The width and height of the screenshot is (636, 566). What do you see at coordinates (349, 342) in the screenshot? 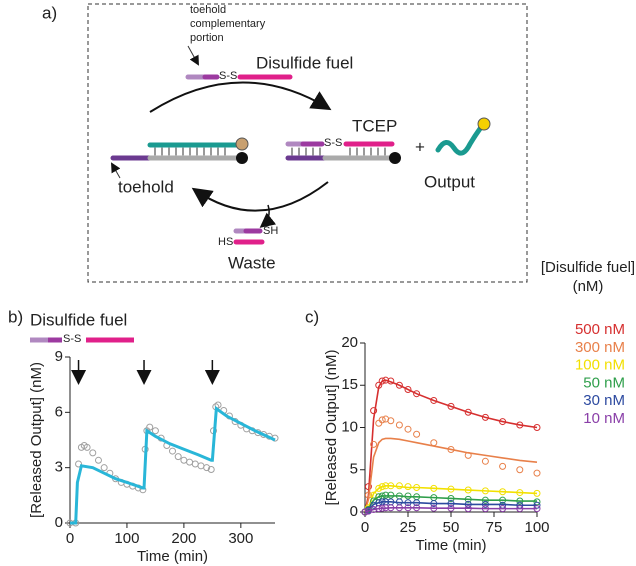
I see `y-tick-label: 20` at bounding box center [349, 342].